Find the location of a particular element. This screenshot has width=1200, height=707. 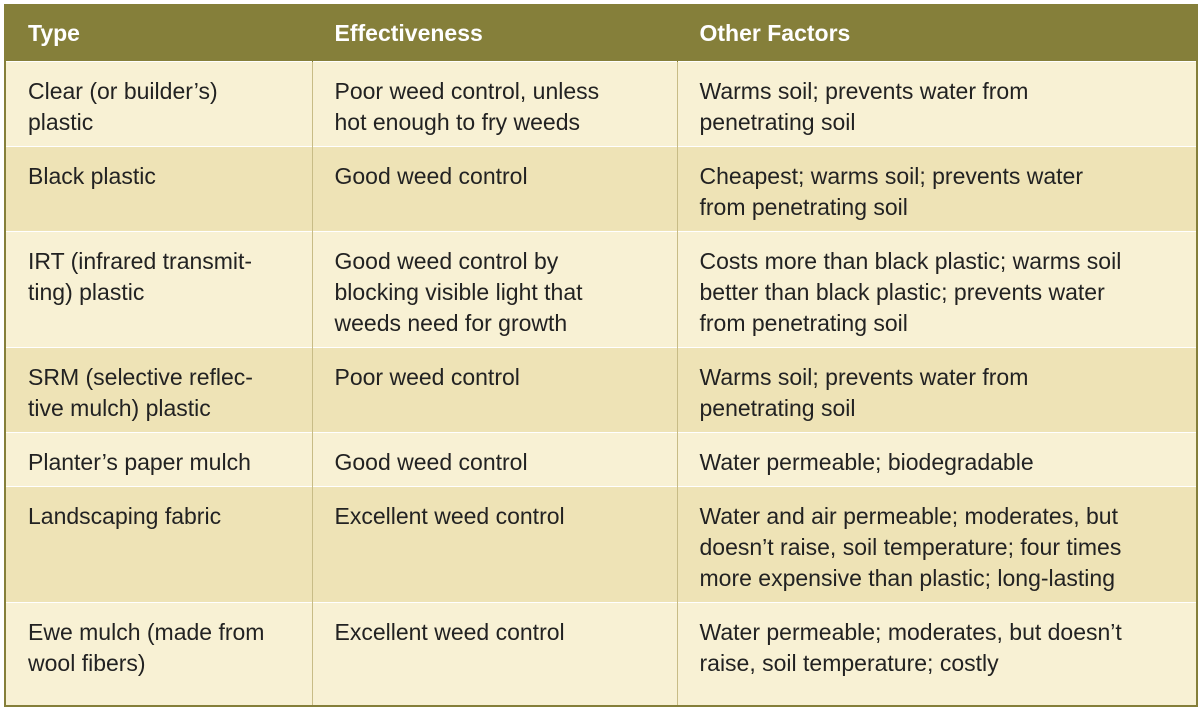

table-cell: Ewe mulch (made from wool fibers) is located at coordinates (158, 654).